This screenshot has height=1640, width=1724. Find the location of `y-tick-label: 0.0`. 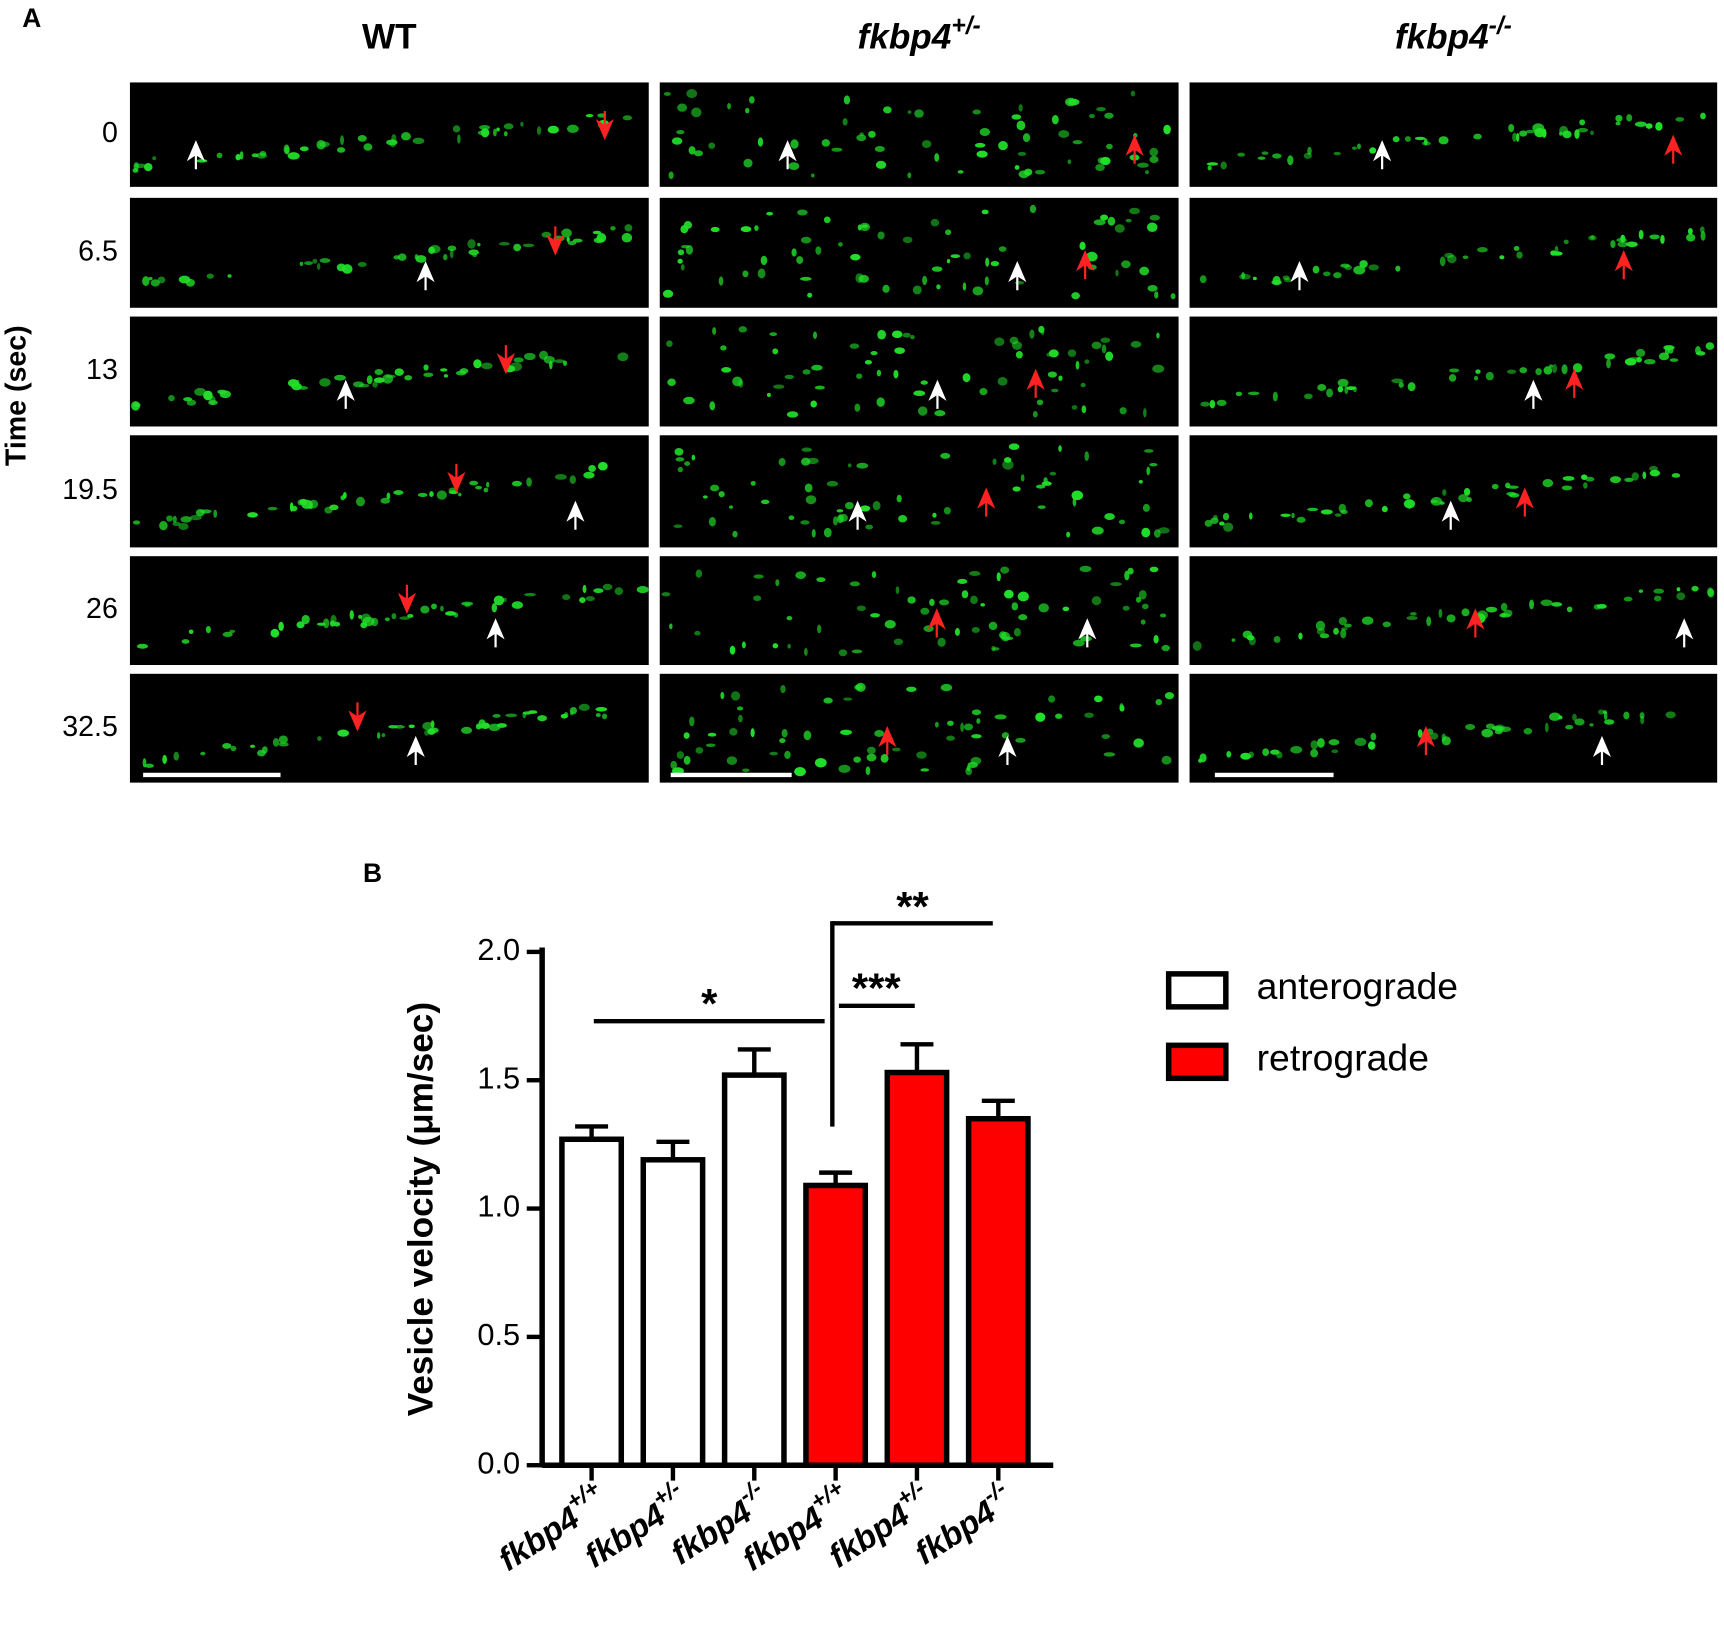

y-tick-label: 0.0 is located at coordinates (498, 1462).